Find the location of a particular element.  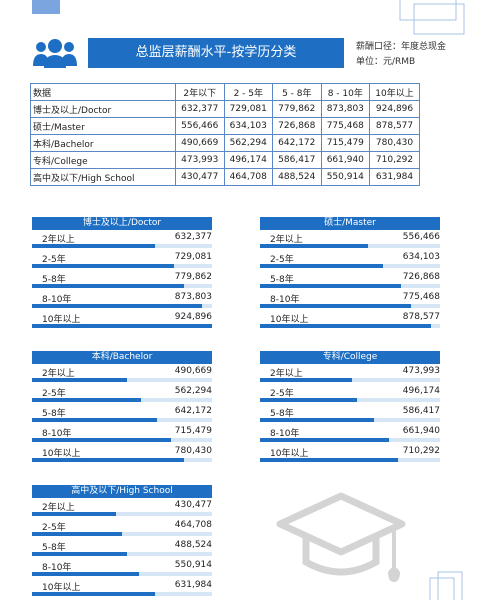

card-row: 5-8年 726,868 is located at coordinates (350, 280).